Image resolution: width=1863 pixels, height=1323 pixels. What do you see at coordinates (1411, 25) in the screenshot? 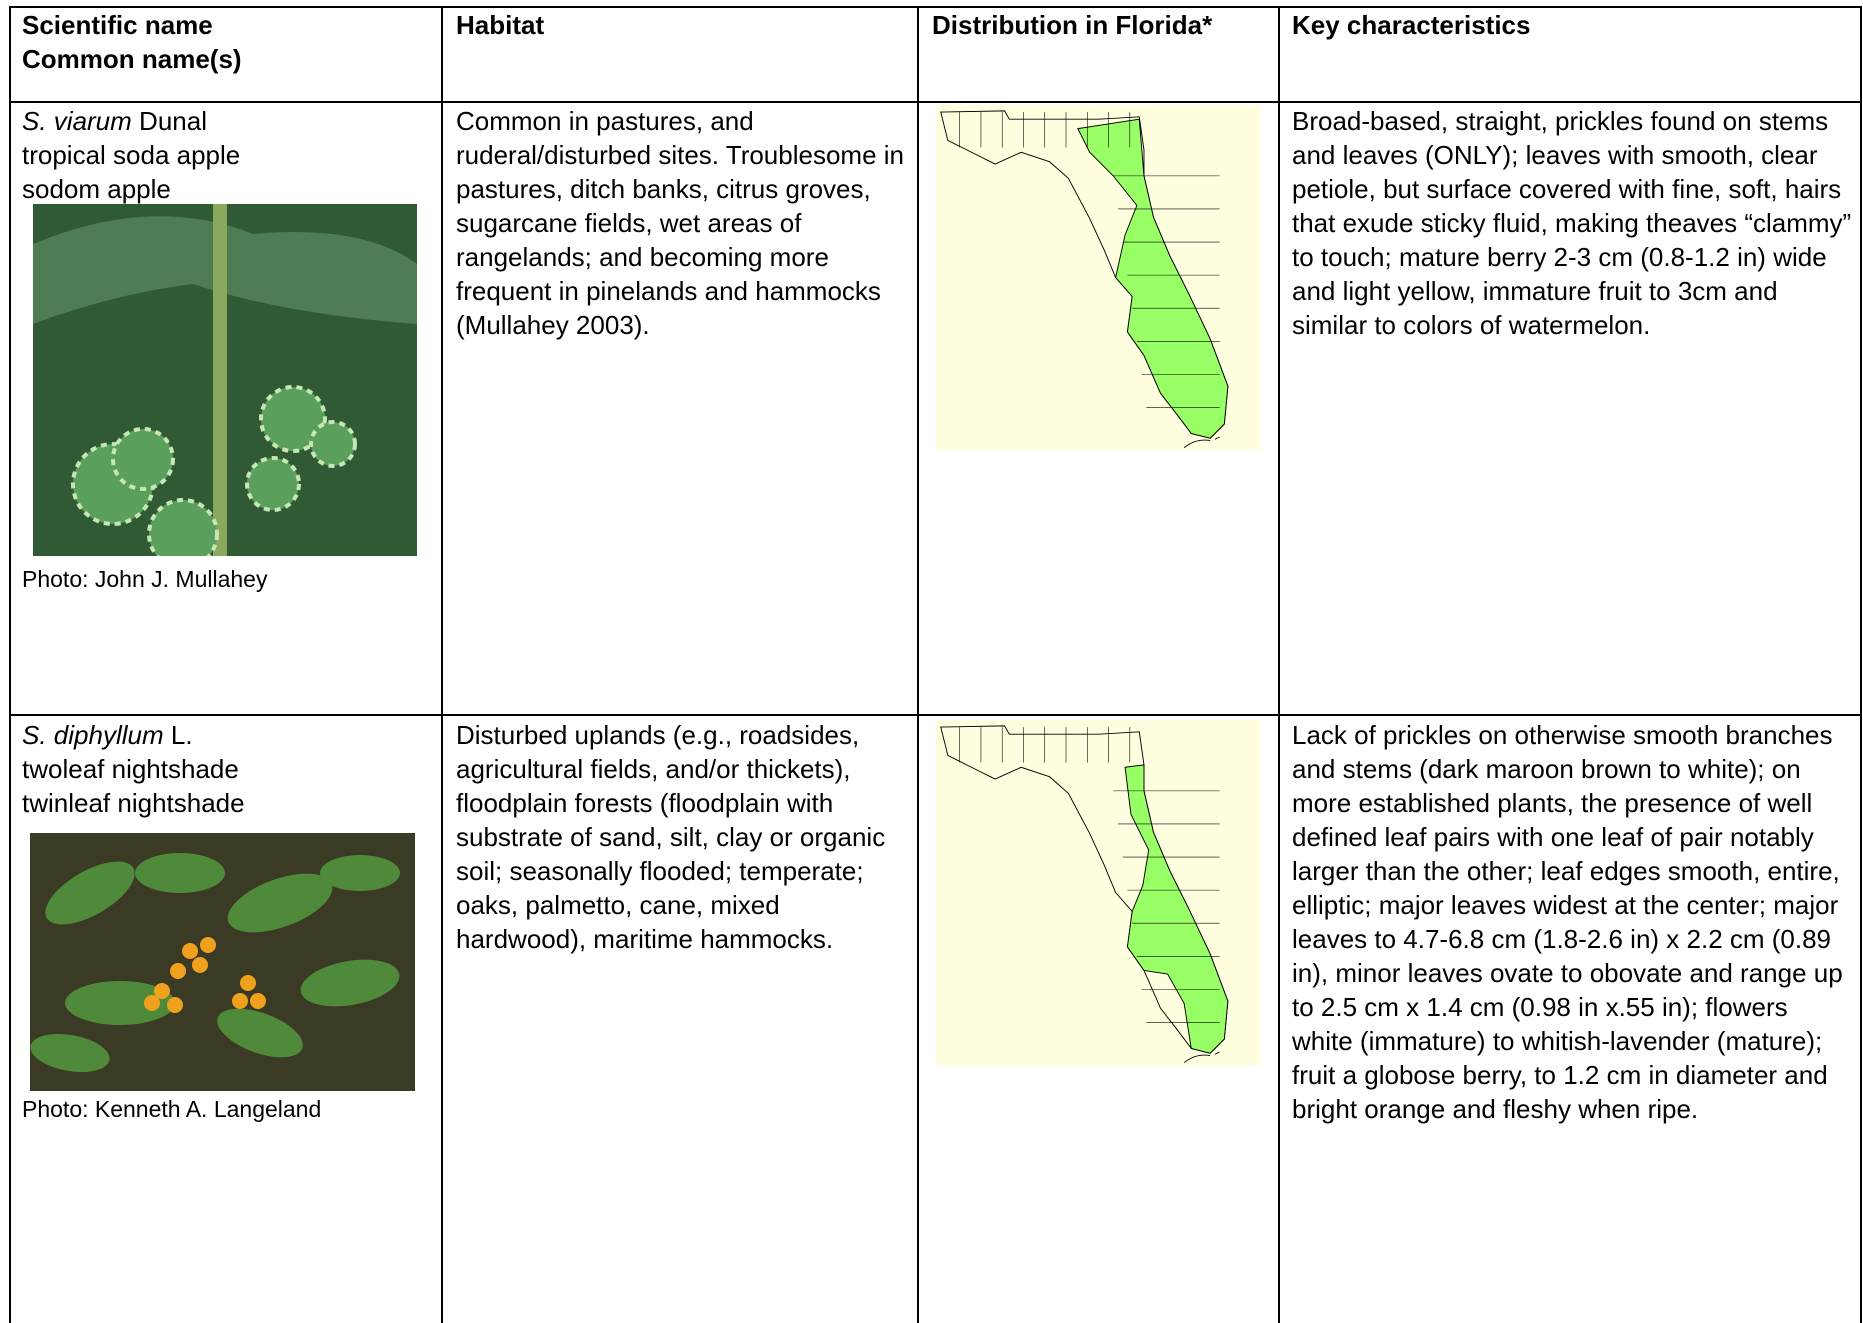
I see `header-text: Key characteristics` at bounding box center [1411, 25].